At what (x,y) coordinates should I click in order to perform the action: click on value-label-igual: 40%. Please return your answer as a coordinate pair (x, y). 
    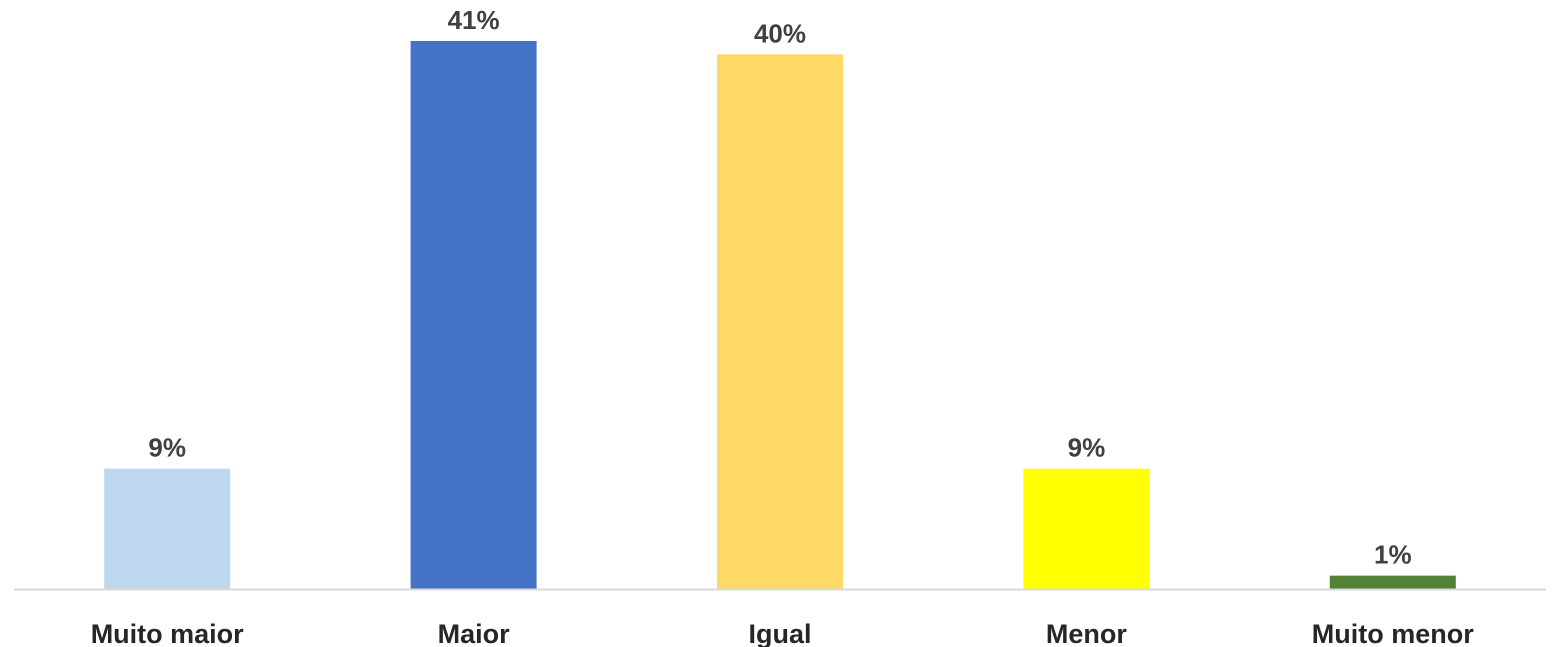
    Looking at the image, I should click on (780, 33).